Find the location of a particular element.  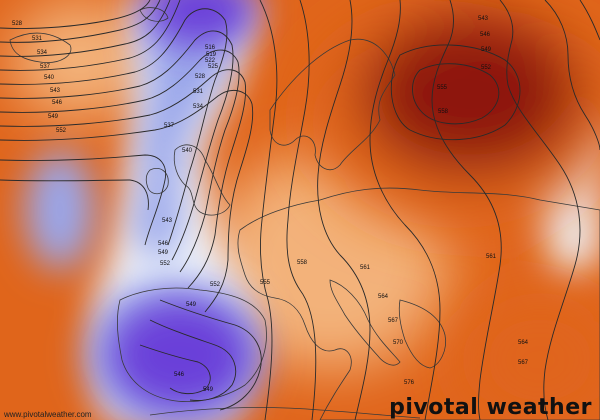

contour-label-525: 525 is located at coordinates (213, 67).